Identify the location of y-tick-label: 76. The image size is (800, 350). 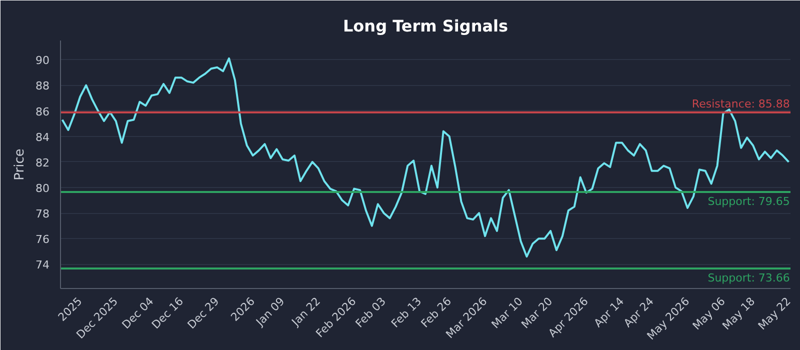
(43, 239).